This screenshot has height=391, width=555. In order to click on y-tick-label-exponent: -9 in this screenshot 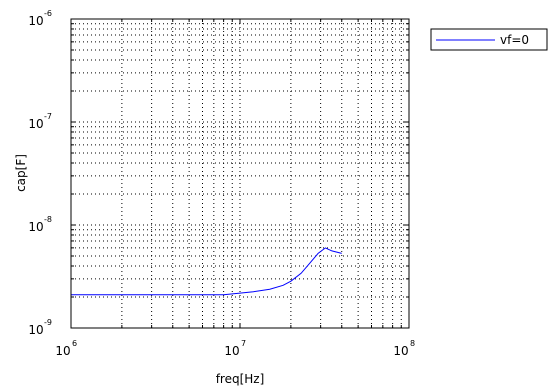, I will do `click(48, 322)`.